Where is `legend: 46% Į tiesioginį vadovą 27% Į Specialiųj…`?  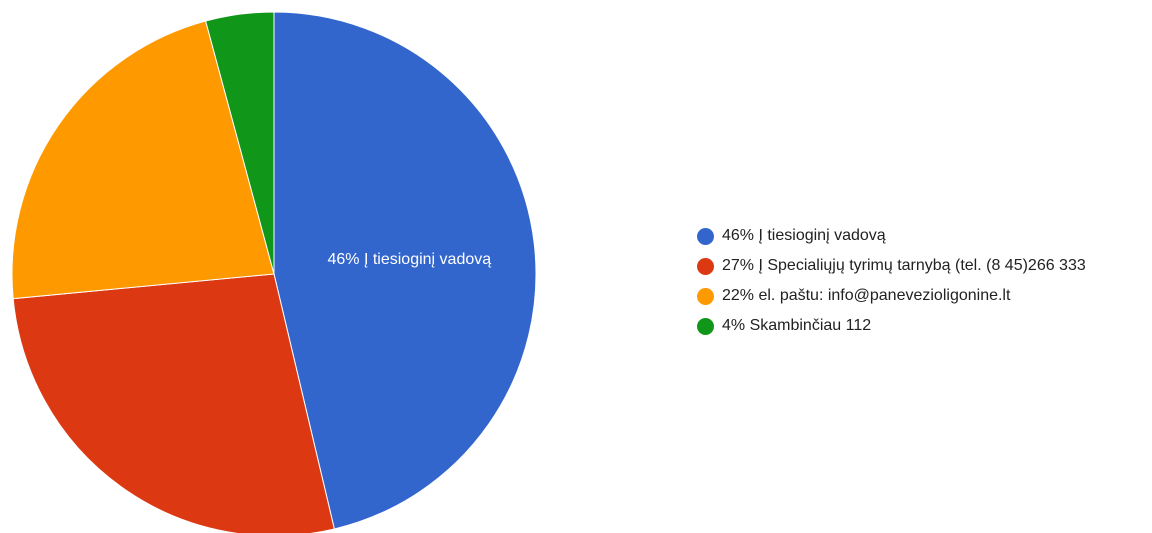
legend: 46% Į tiesioginį vadovą 27% Į Specialiųj… is located at coordinates (891, 281).